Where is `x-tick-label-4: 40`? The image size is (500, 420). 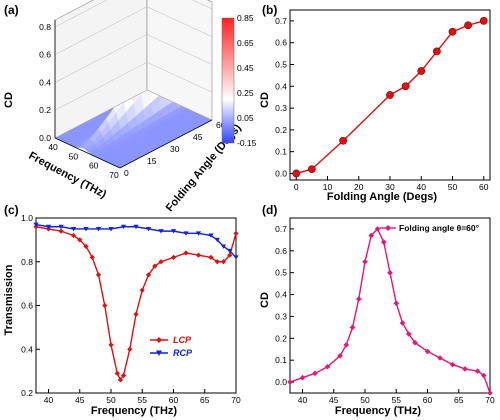
x-tick-label-4: 40 is located at coordinates (422, 187).